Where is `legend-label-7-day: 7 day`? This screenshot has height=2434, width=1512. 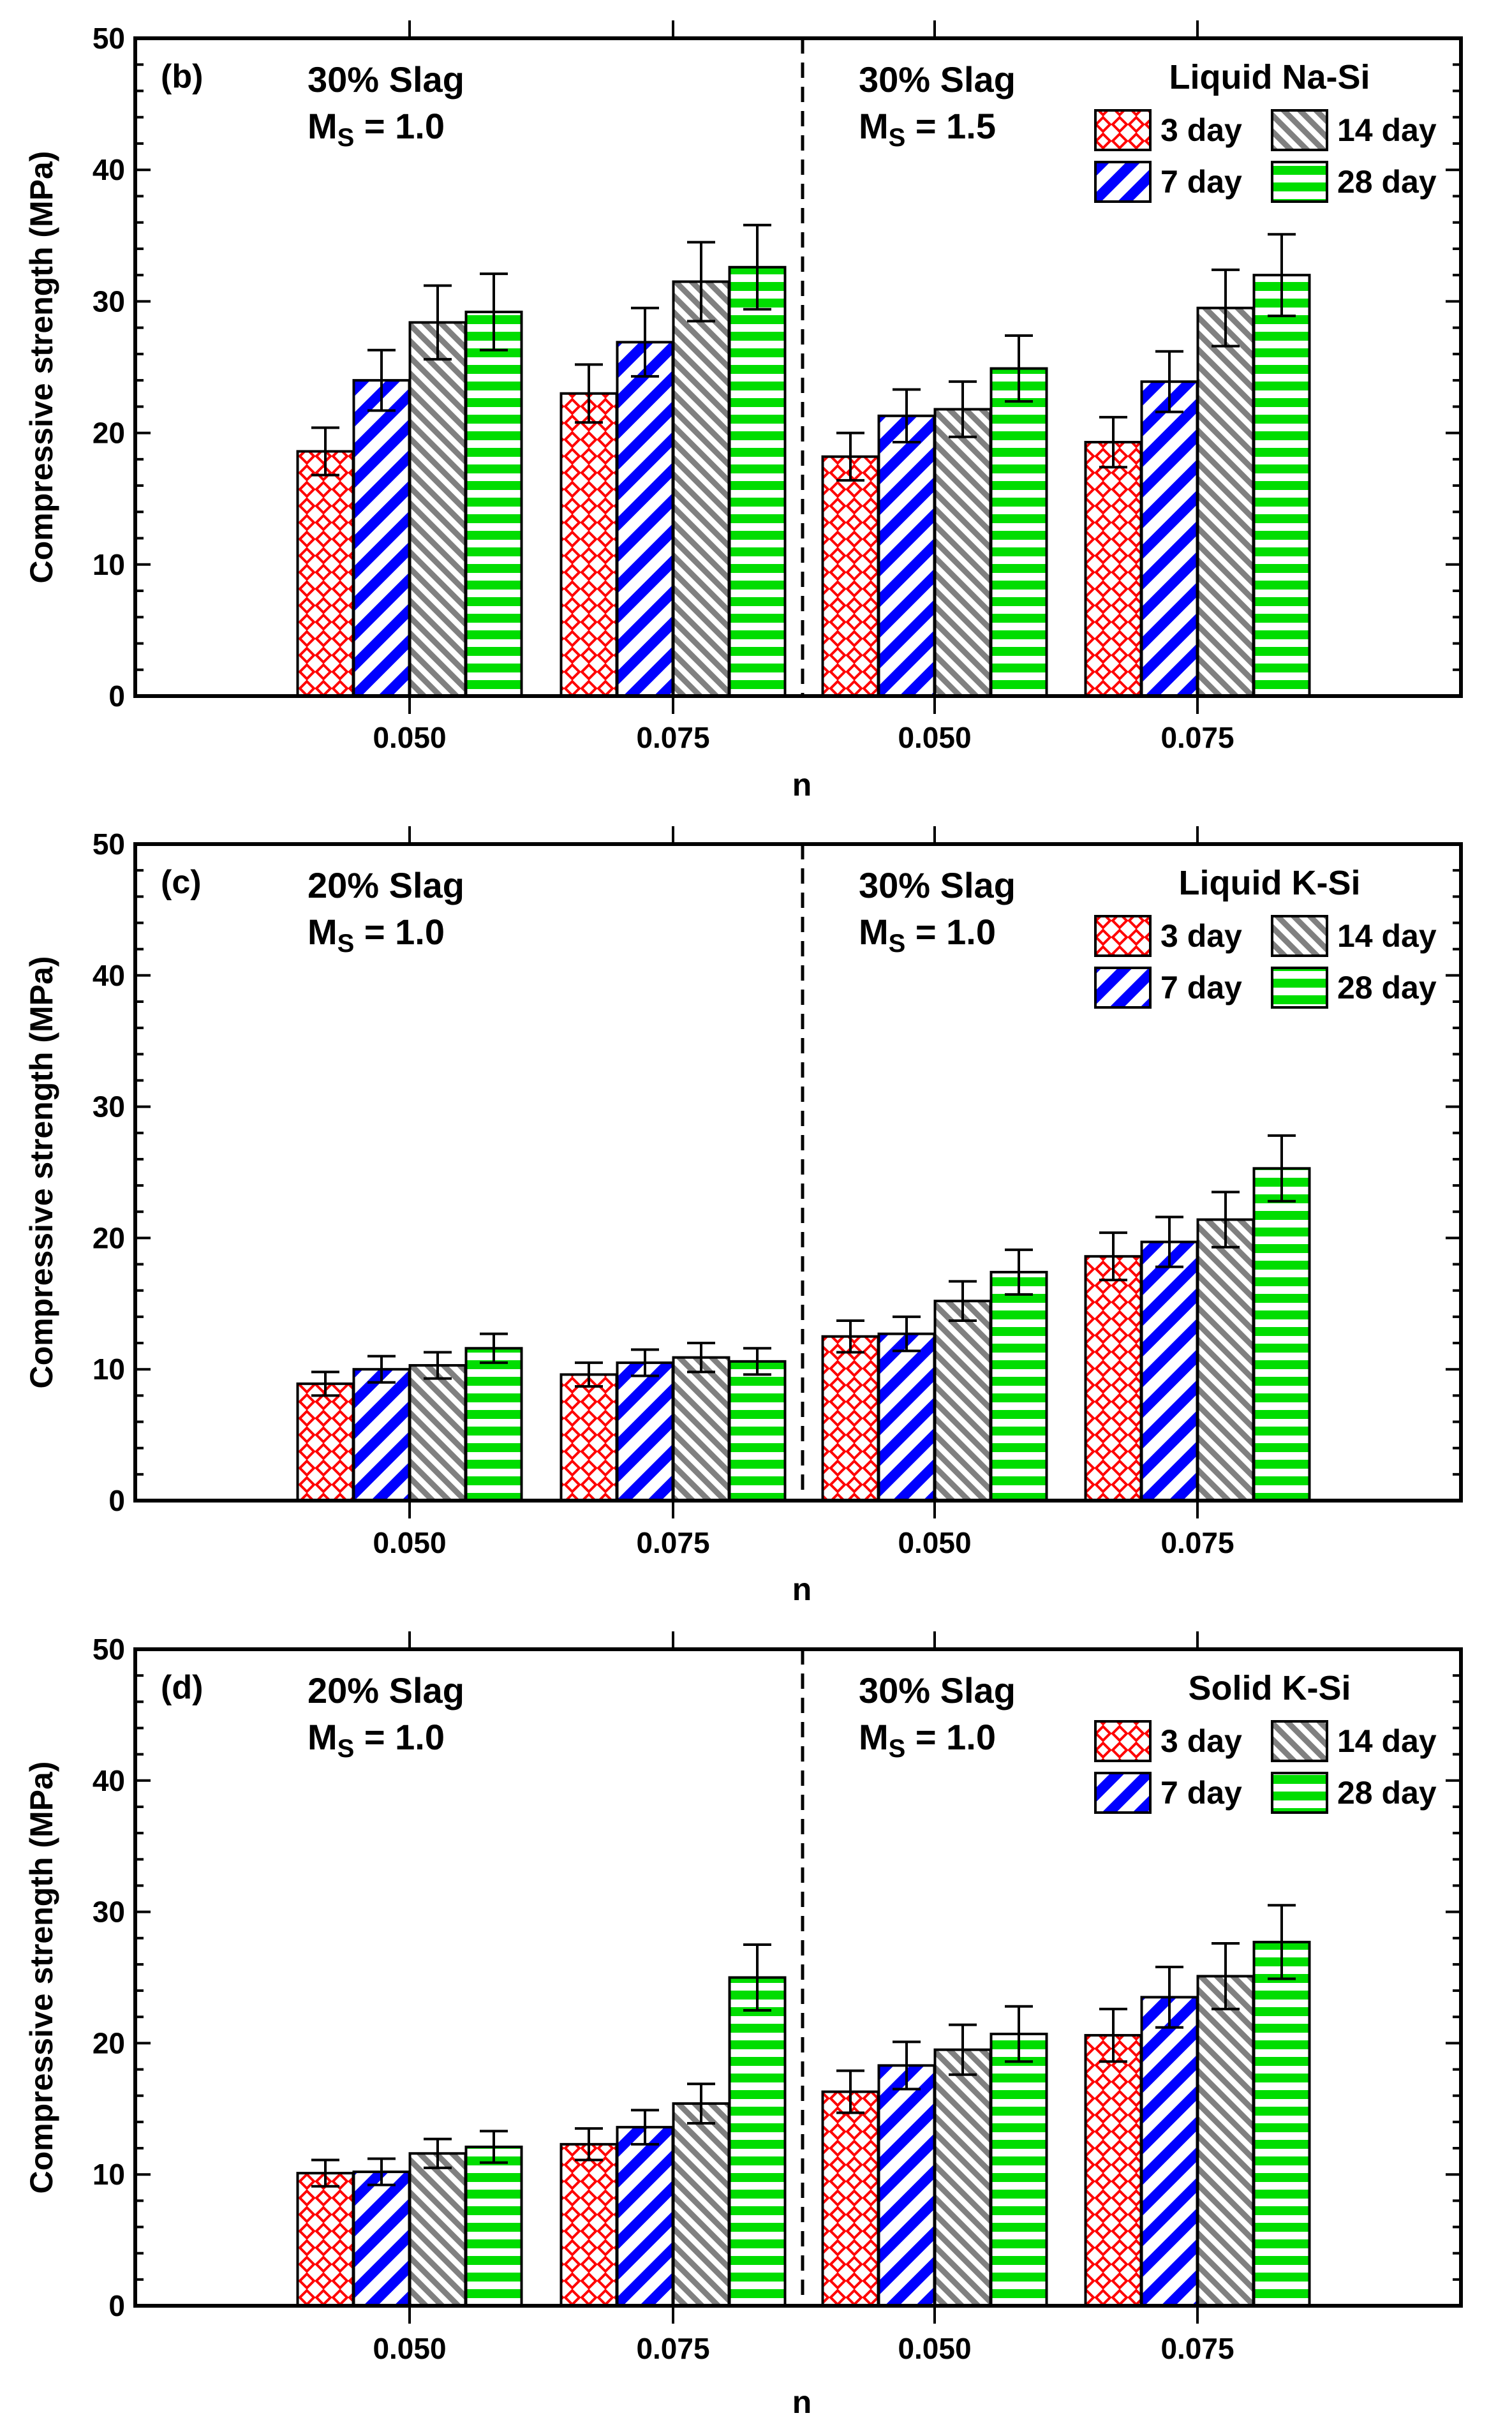 legend-label-7-day: 7 day is located at coordinates (1201, 988).